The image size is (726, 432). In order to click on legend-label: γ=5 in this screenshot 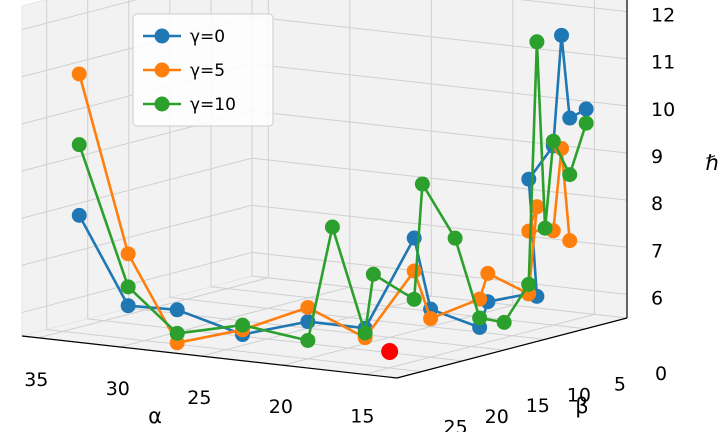, I will do `click(207, 71)`.